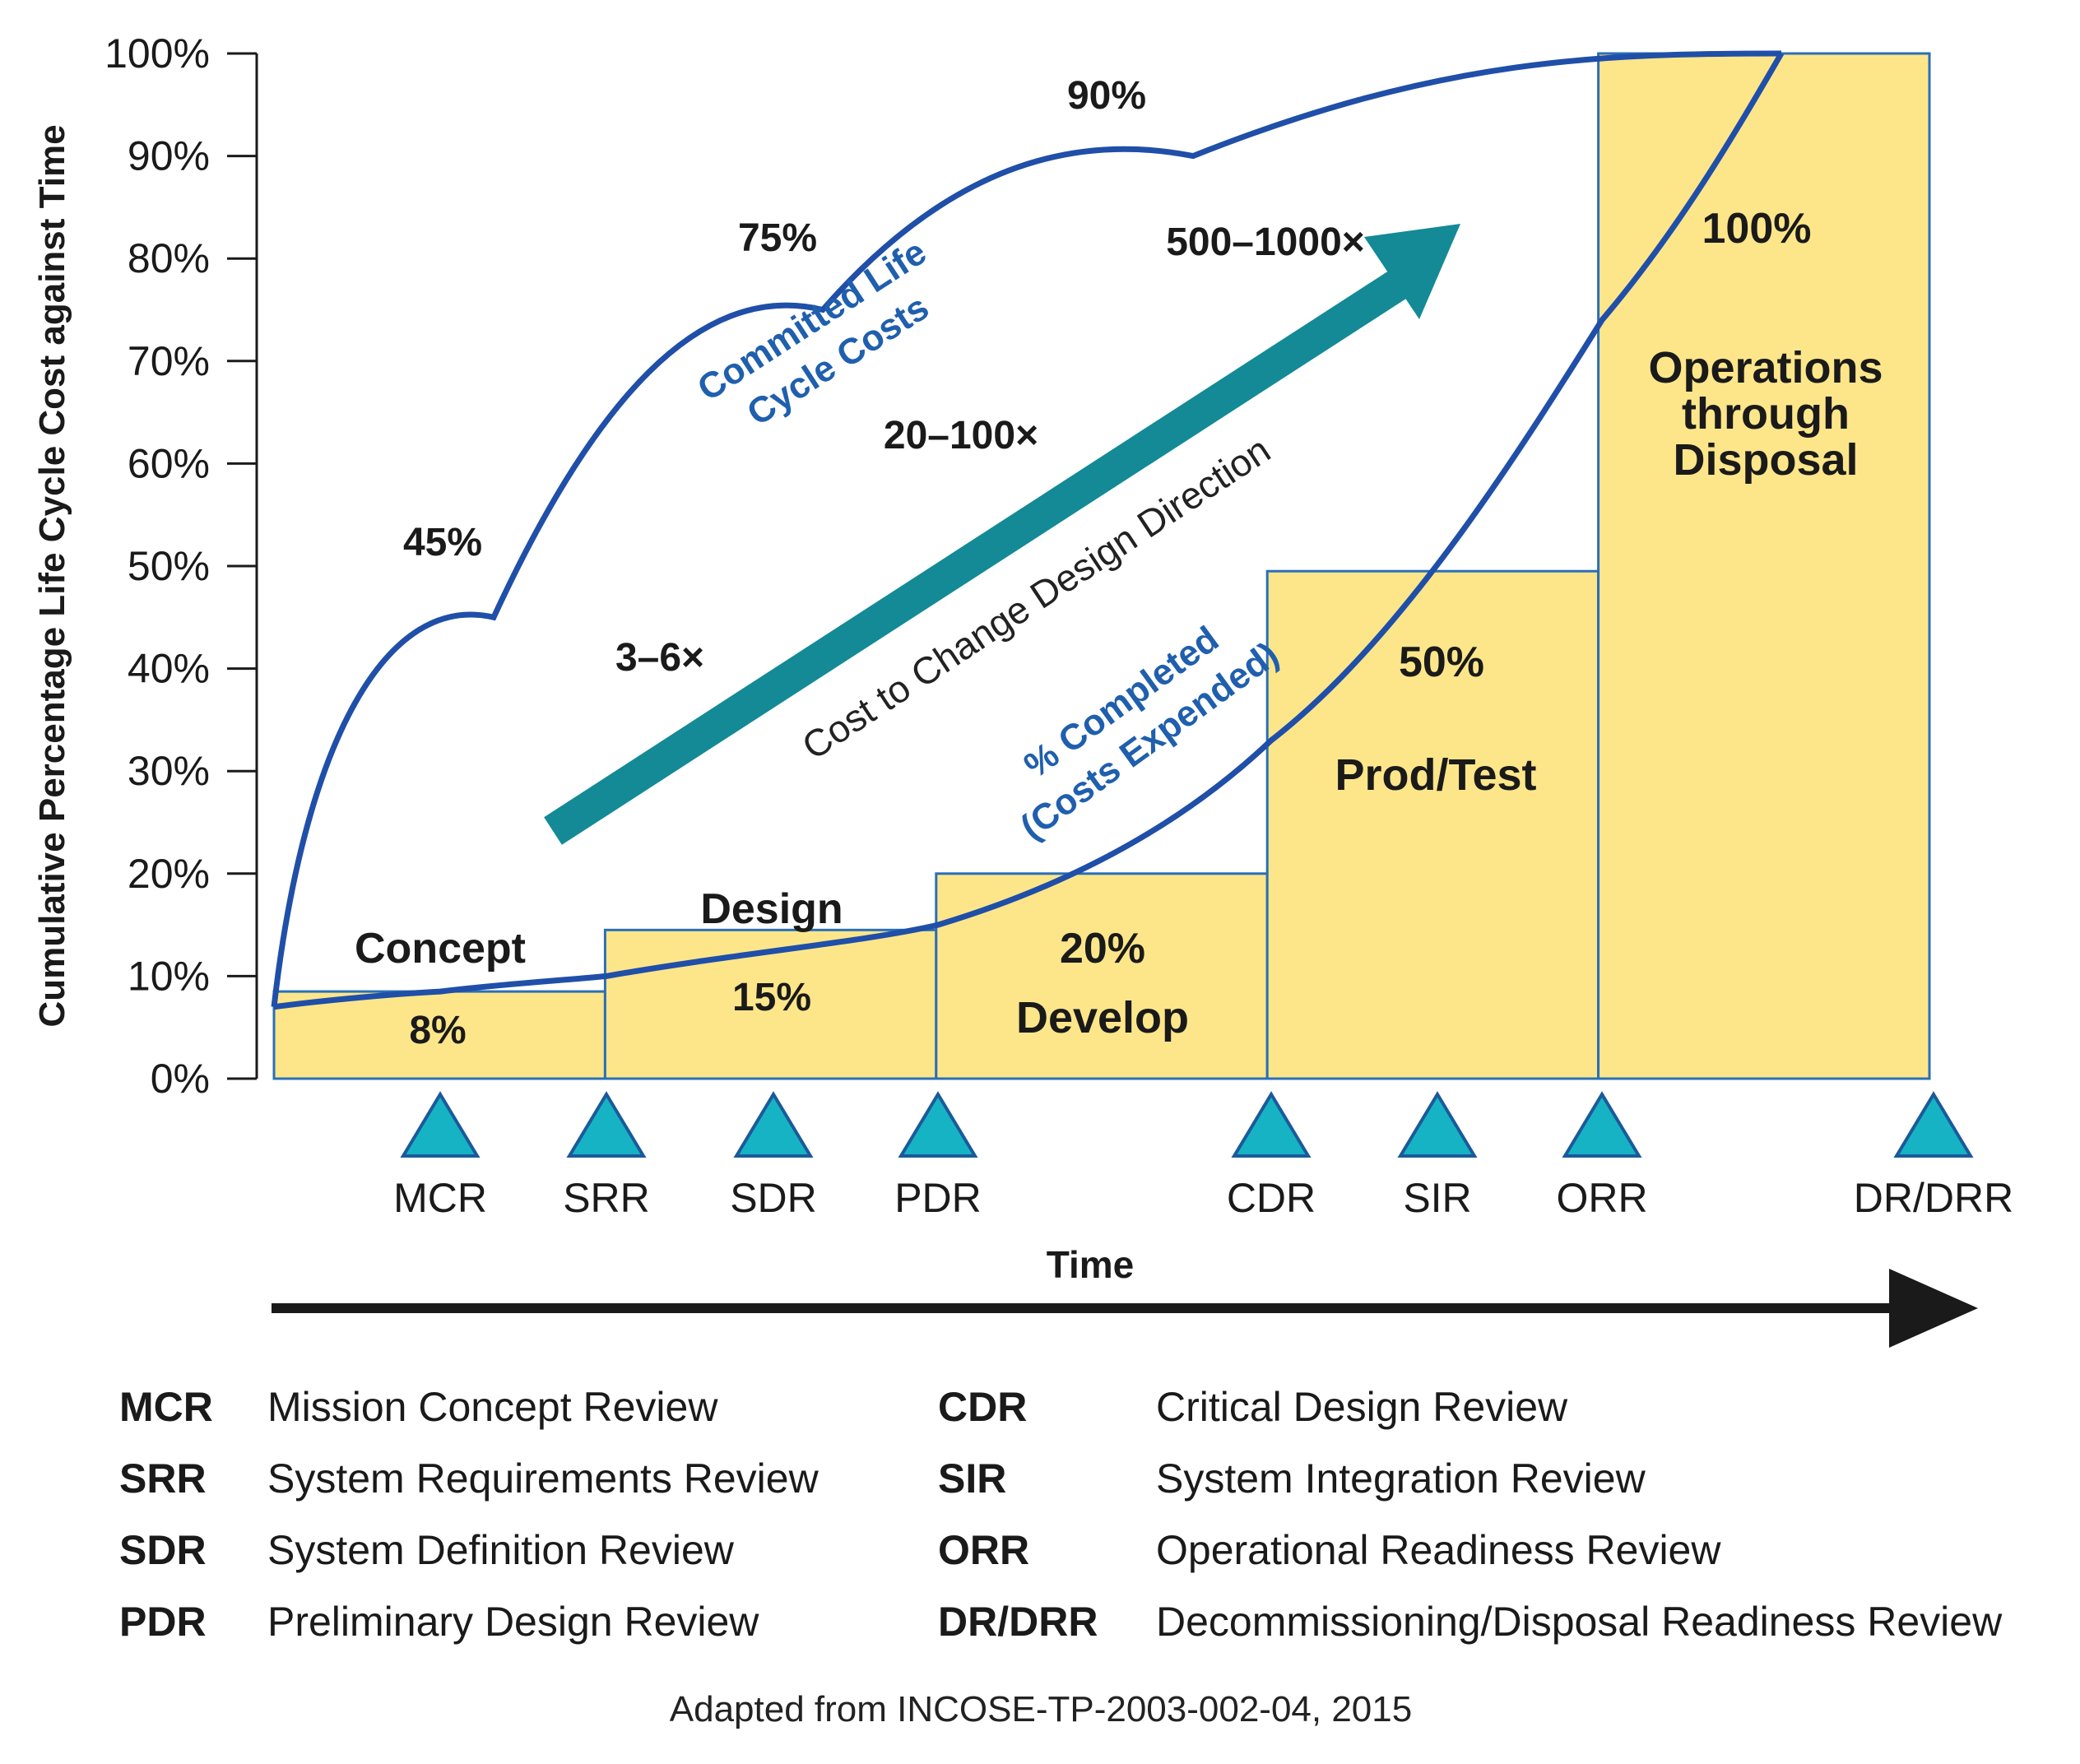  What do you see at coordinates (606, 1198) in the screenshot?
I see `milestone-label: SRR` at bounding box center [606, 1198].